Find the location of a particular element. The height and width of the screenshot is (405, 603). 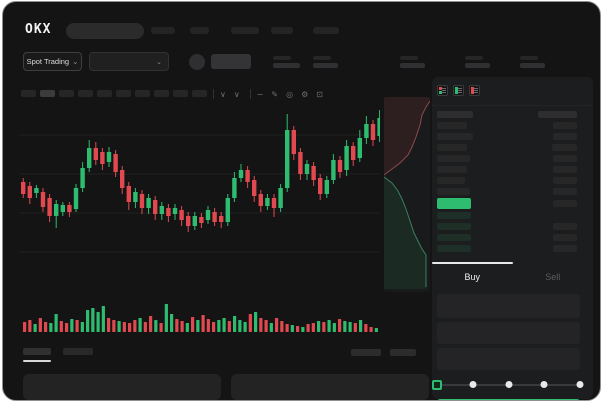

camera-icon: ◎ is located at coordinates (290, 94).